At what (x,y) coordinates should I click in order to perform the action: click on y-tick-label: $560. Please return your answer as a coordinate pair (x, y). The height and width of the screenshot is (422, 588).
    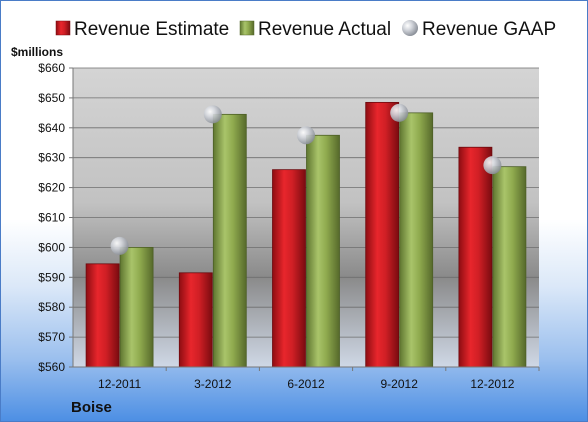
    Looking at the image, I should click on (51, 367).